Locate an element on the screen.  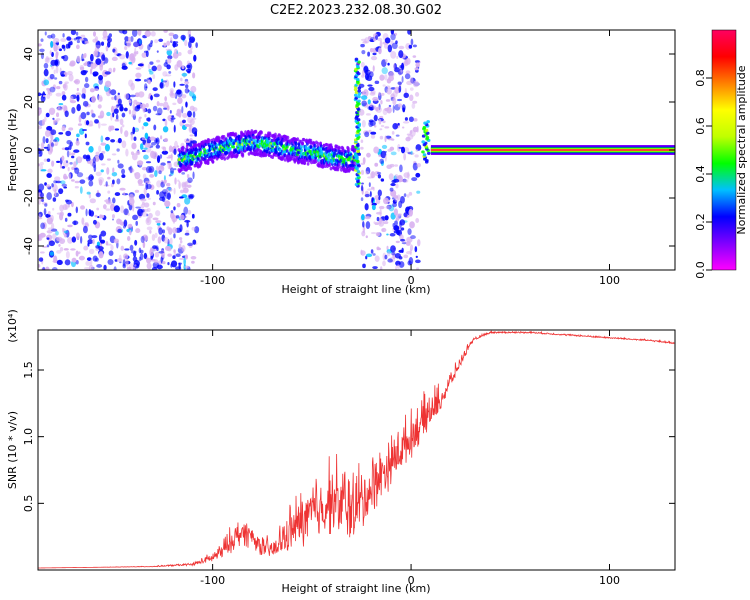
snr-y-tick-label: 1.0 is located at coordinates (28, 437).